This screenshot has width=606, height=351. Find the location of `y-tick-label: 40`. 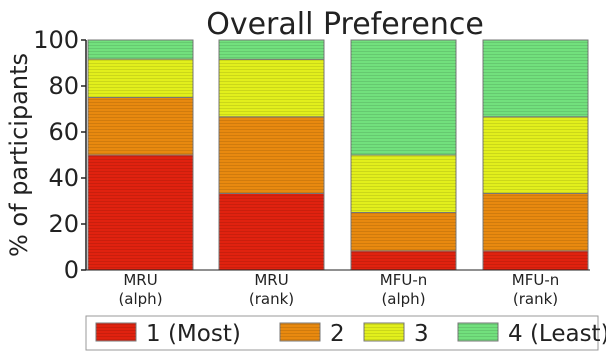

y-tick-label: 40 is located at coordinates (63, 178).